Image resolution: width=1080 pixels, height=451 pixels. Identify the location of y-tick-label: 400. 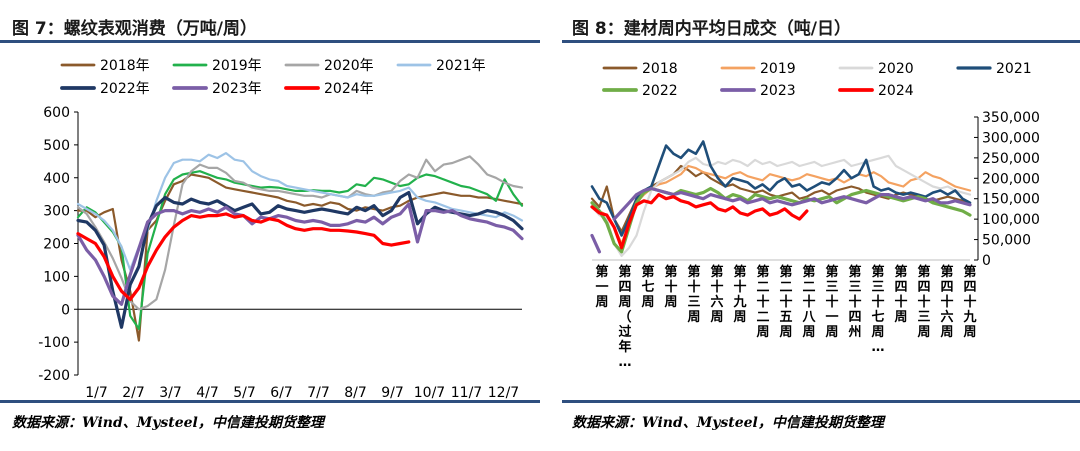
(56, 179).